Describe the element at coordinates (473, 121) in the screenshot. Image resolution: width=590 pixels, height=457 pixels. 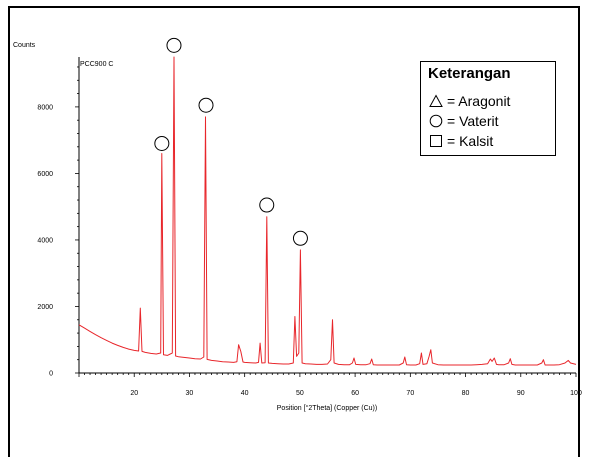
I see `legend-label: = Vaterit` at that location.